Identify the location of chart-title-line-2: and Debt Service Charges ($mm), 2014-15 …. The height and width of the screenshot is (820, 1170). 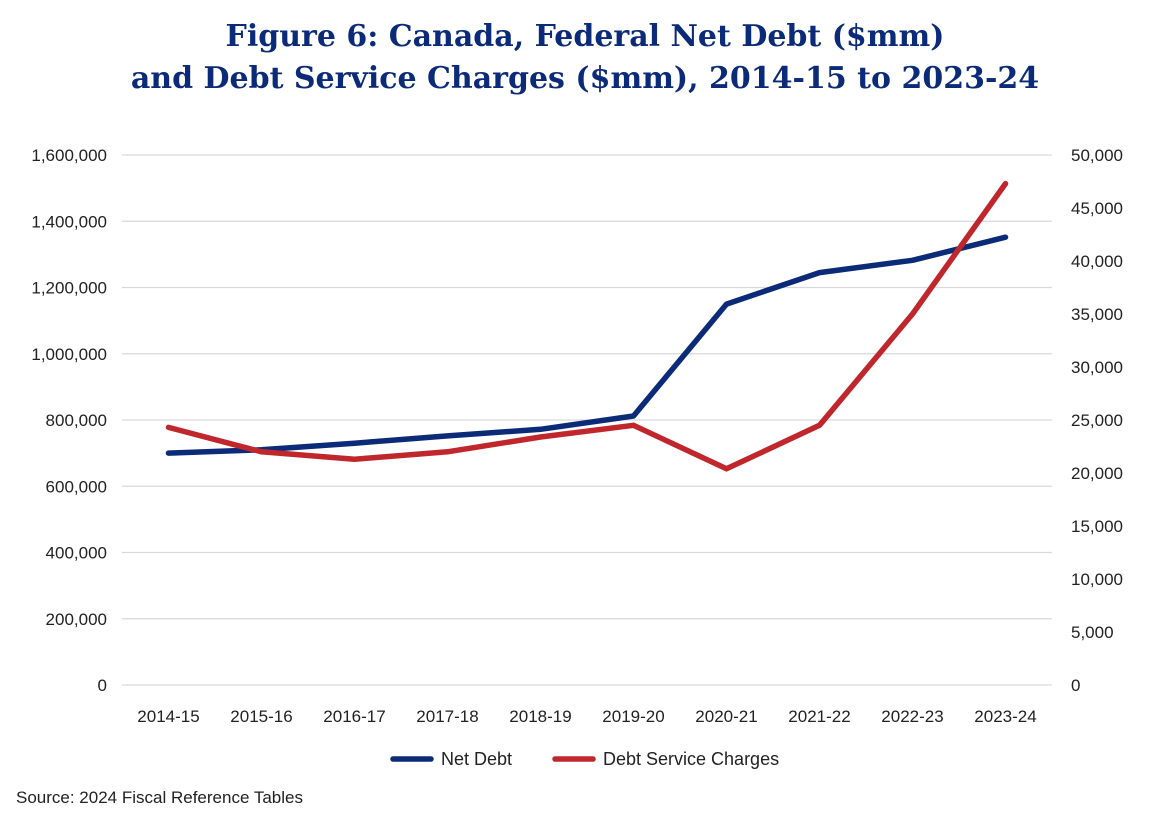
(585, 78).